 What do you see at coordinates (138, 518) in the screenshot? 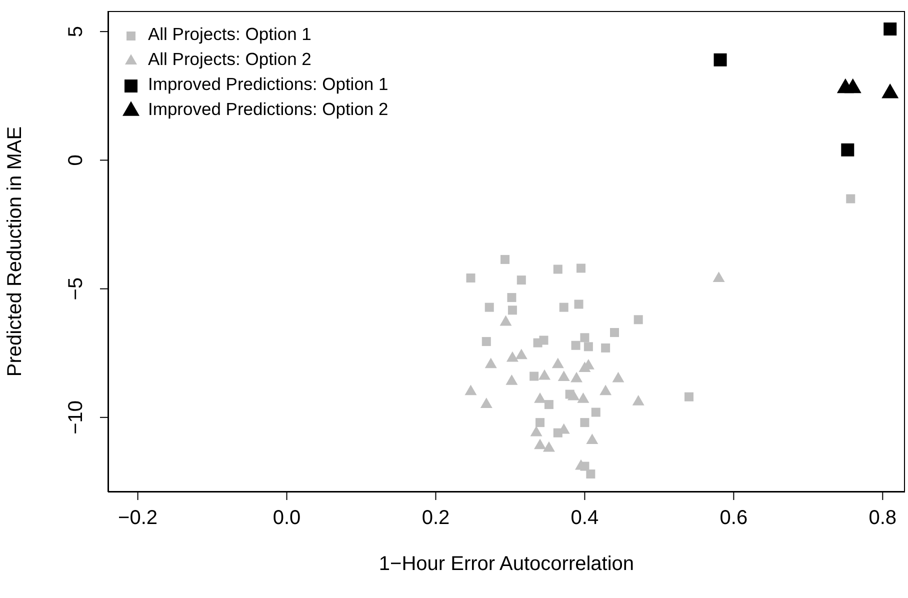
I see `x-tick-label: −0.2` at bounding box center [138, 518].